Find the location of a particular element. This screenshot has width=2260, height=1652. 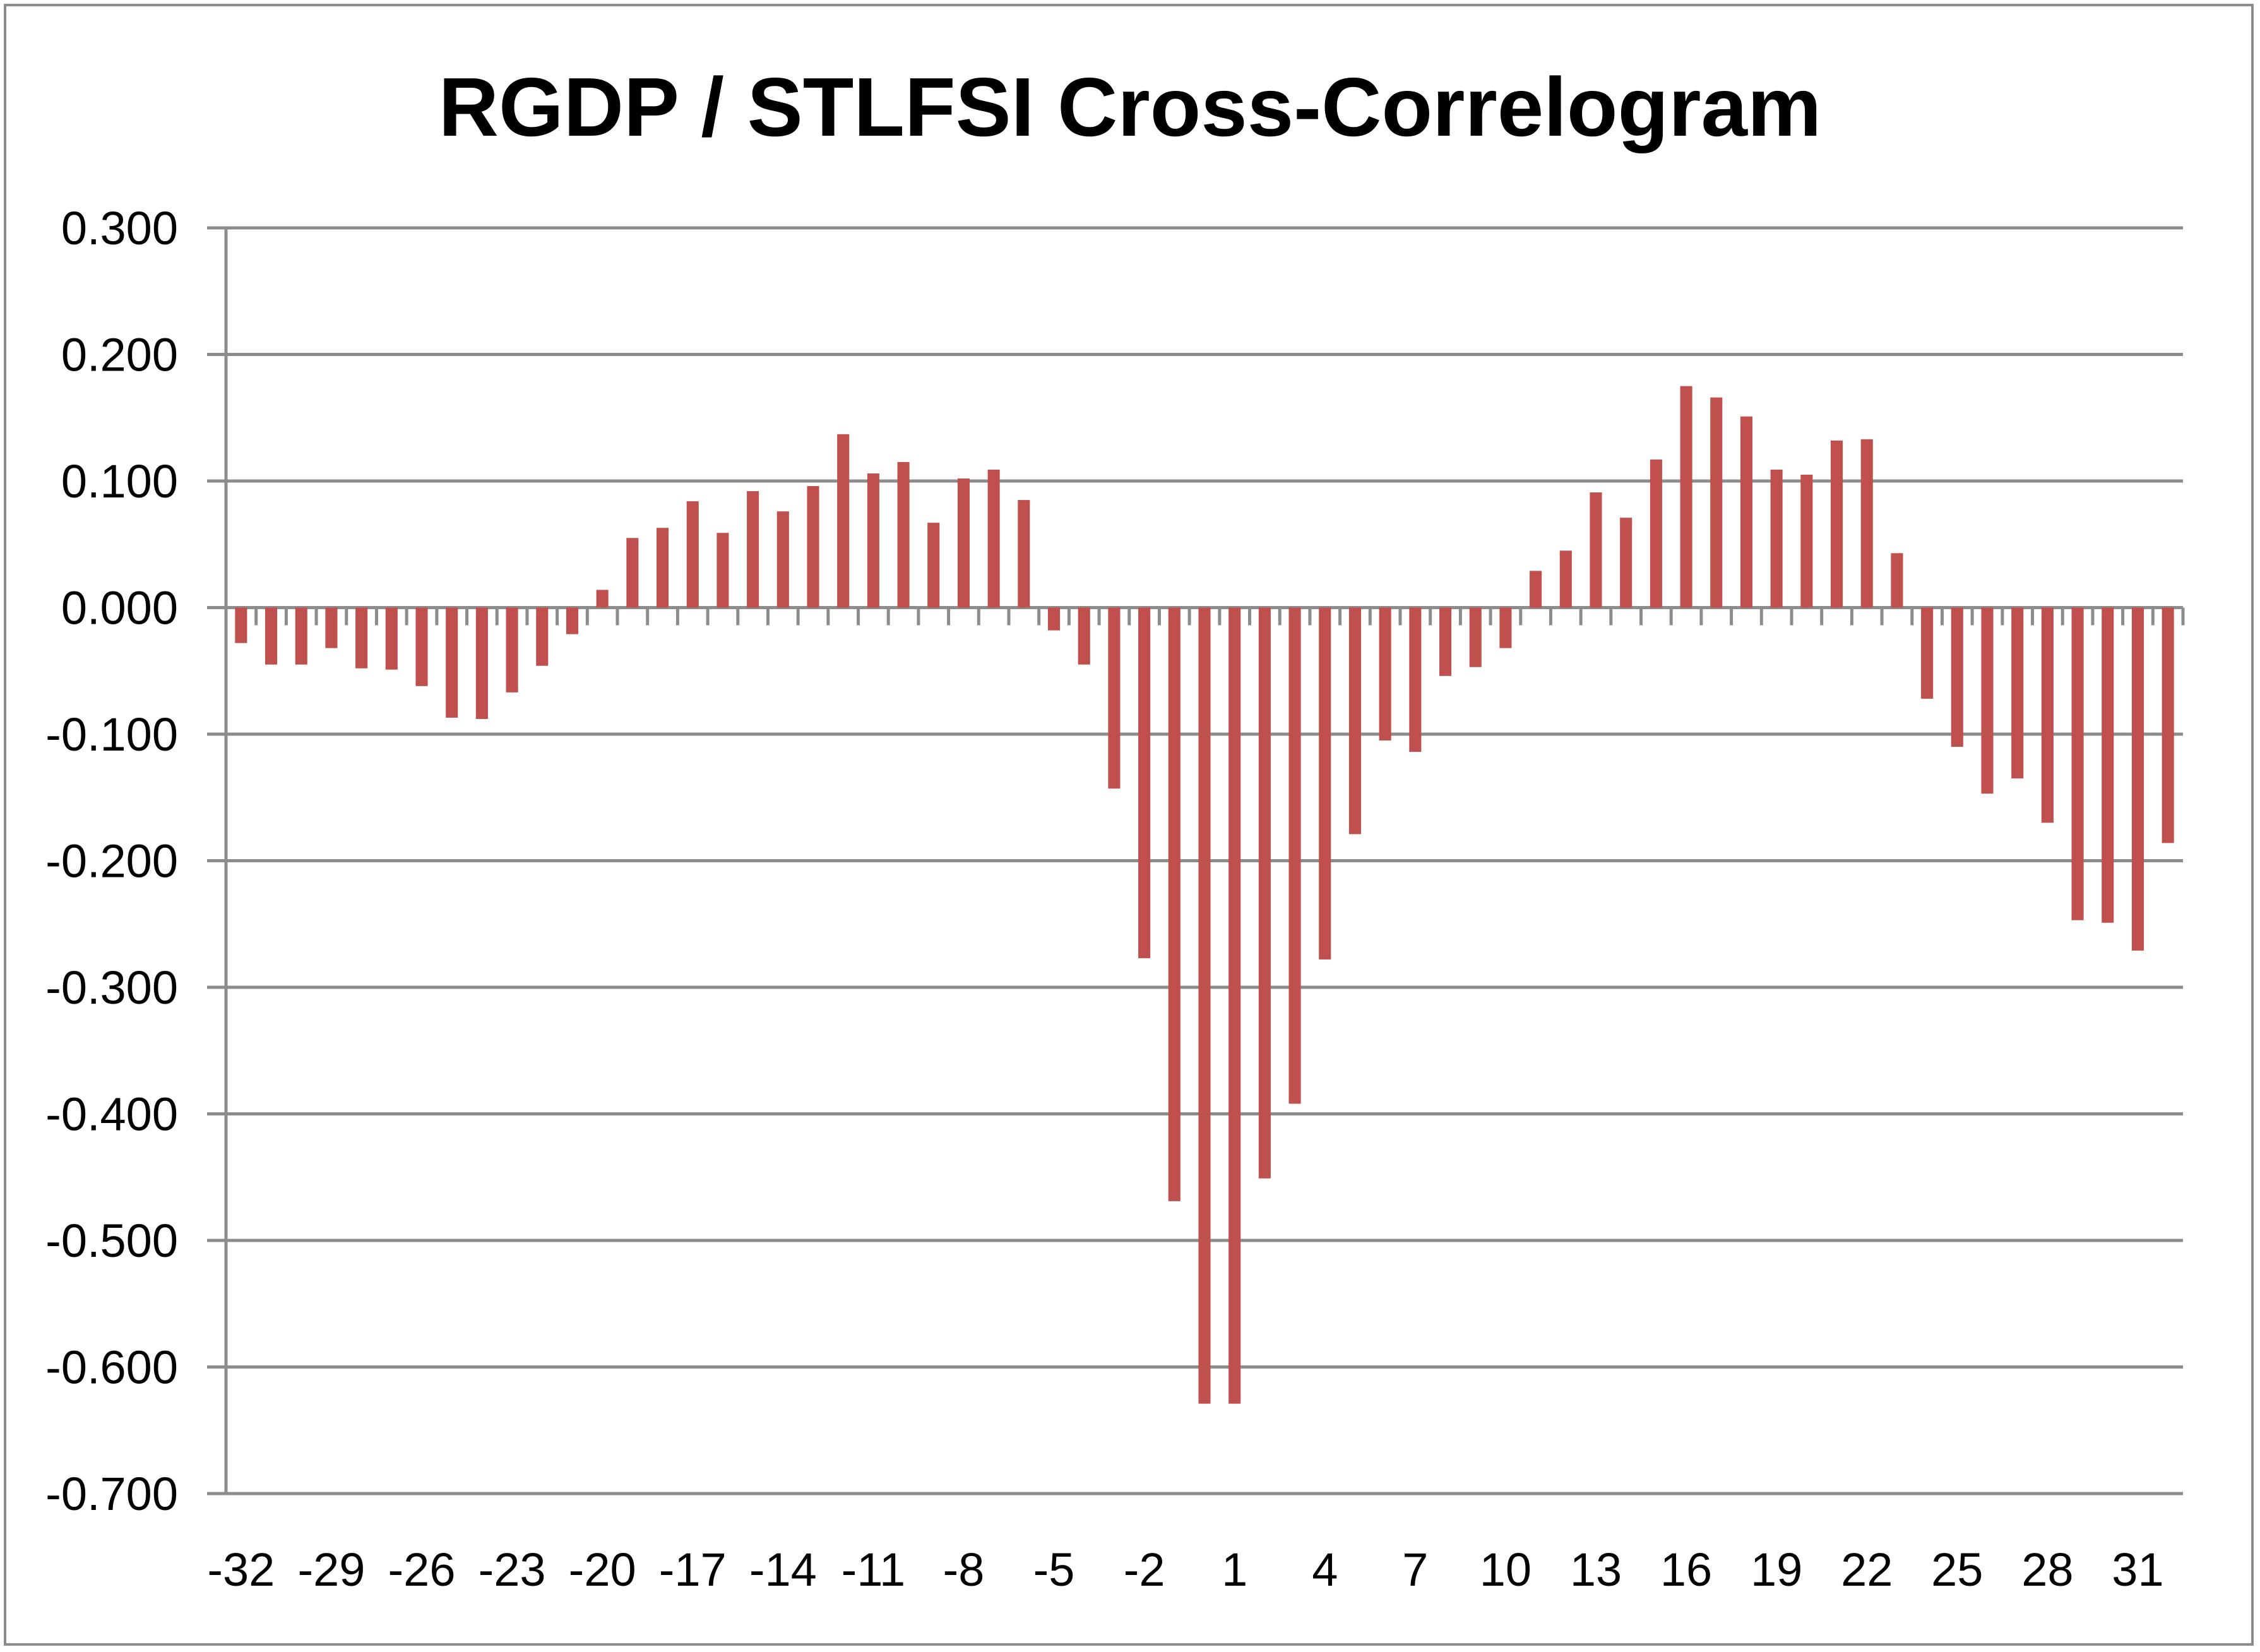

x-tick-label: -8 is located at coordinates (964, 1569).